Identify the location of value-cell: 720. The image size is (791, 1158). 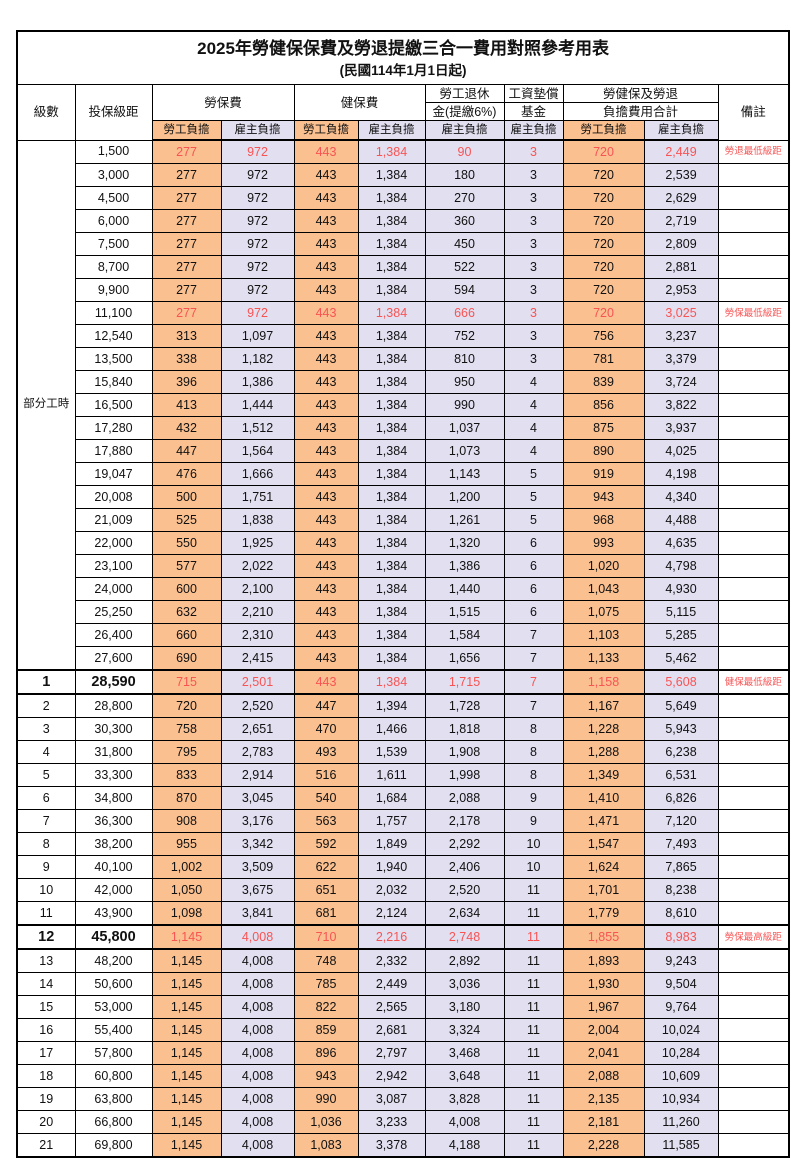
(603, 244).